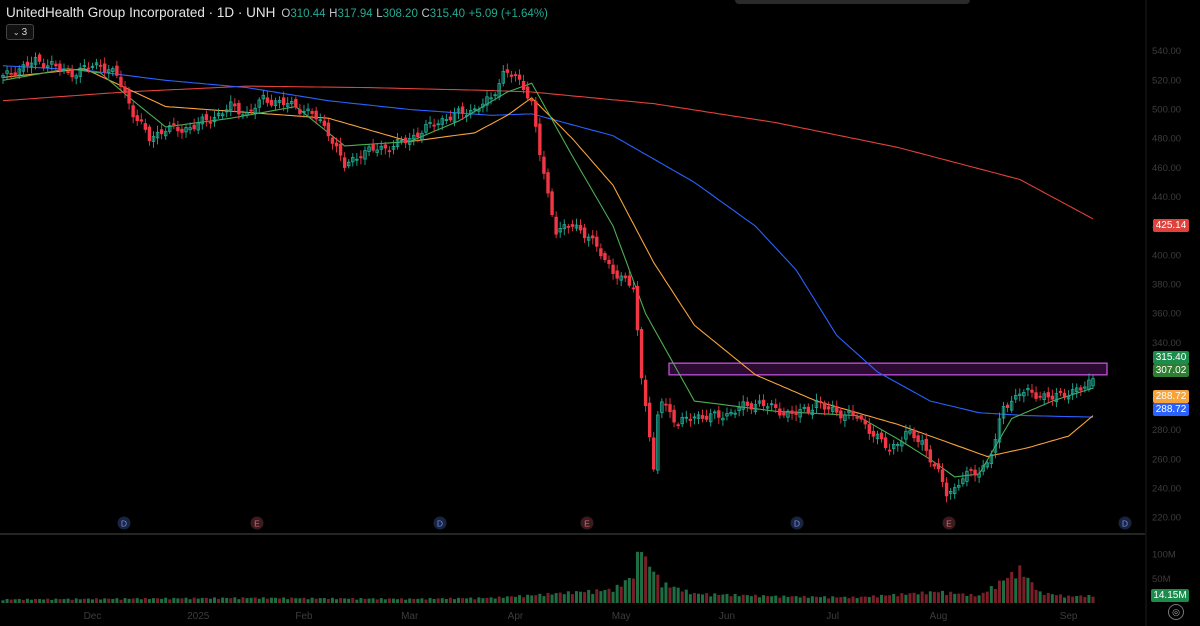 The image size is (1200, 626). What do you see at coordinates (1166, 459) in the screenshot?
I see `y-tick-label: 260.00` at bounding box center [1166, 459].